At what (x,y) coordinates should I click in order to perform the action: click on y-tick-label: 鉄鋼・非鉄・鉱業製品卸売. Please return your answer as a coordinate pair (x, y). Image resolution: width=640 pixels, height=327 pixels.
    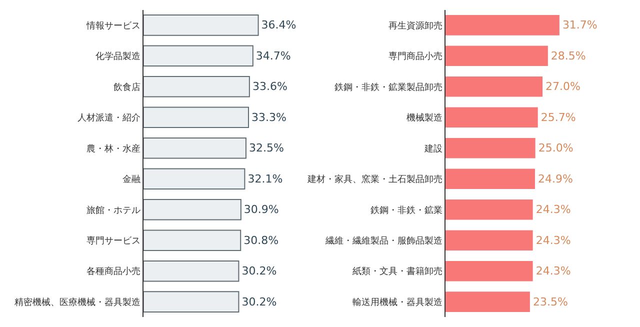
    Looking at the image, I should click on (388, 87).